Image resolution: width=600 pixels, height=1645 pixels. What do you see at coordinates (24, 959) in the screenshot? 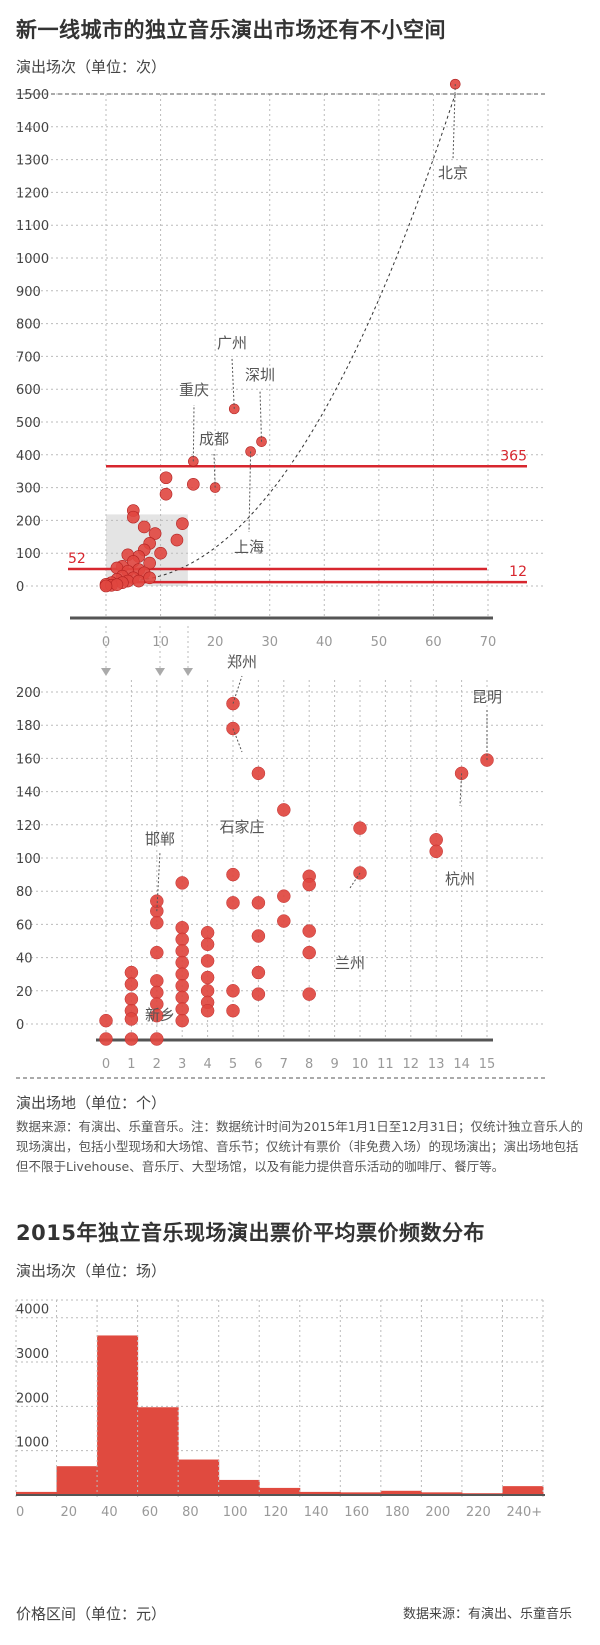
I see `y-tick-label: 40` at bounding box center [24, 959].